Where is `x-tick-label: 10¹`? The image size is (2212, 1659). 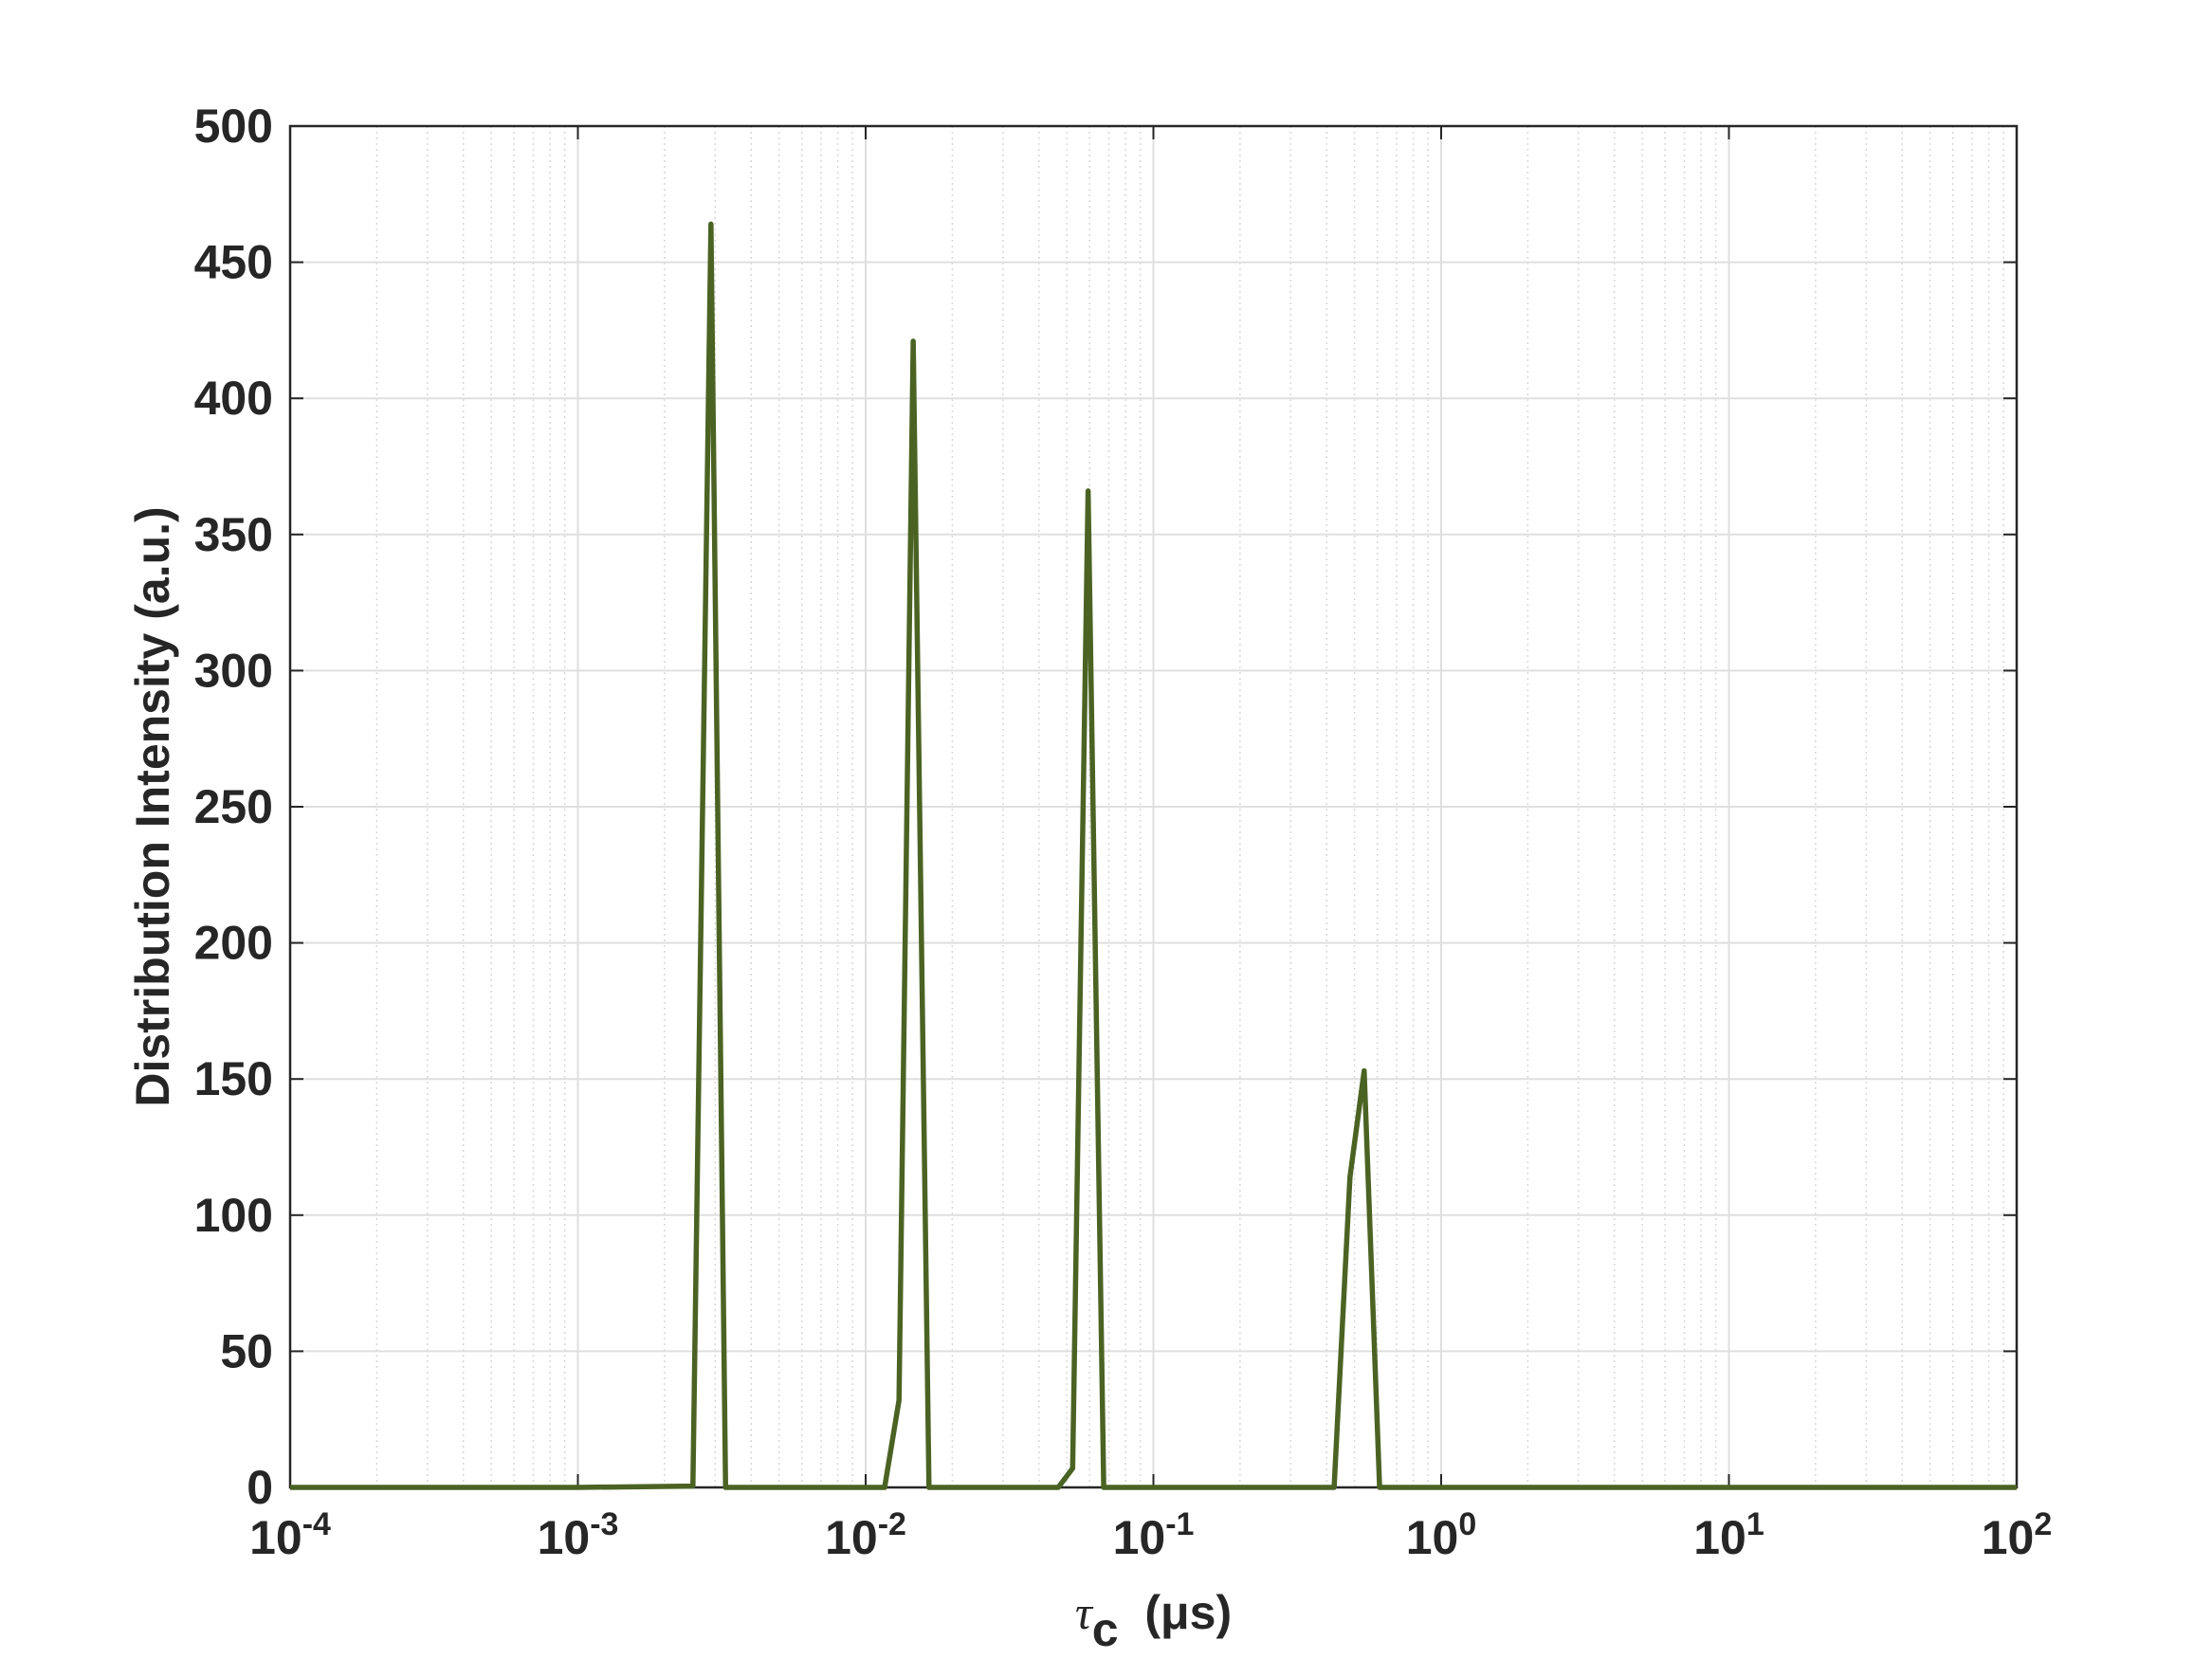 x-tick-label: 10¹ is located at coordinates (1728, 1535).